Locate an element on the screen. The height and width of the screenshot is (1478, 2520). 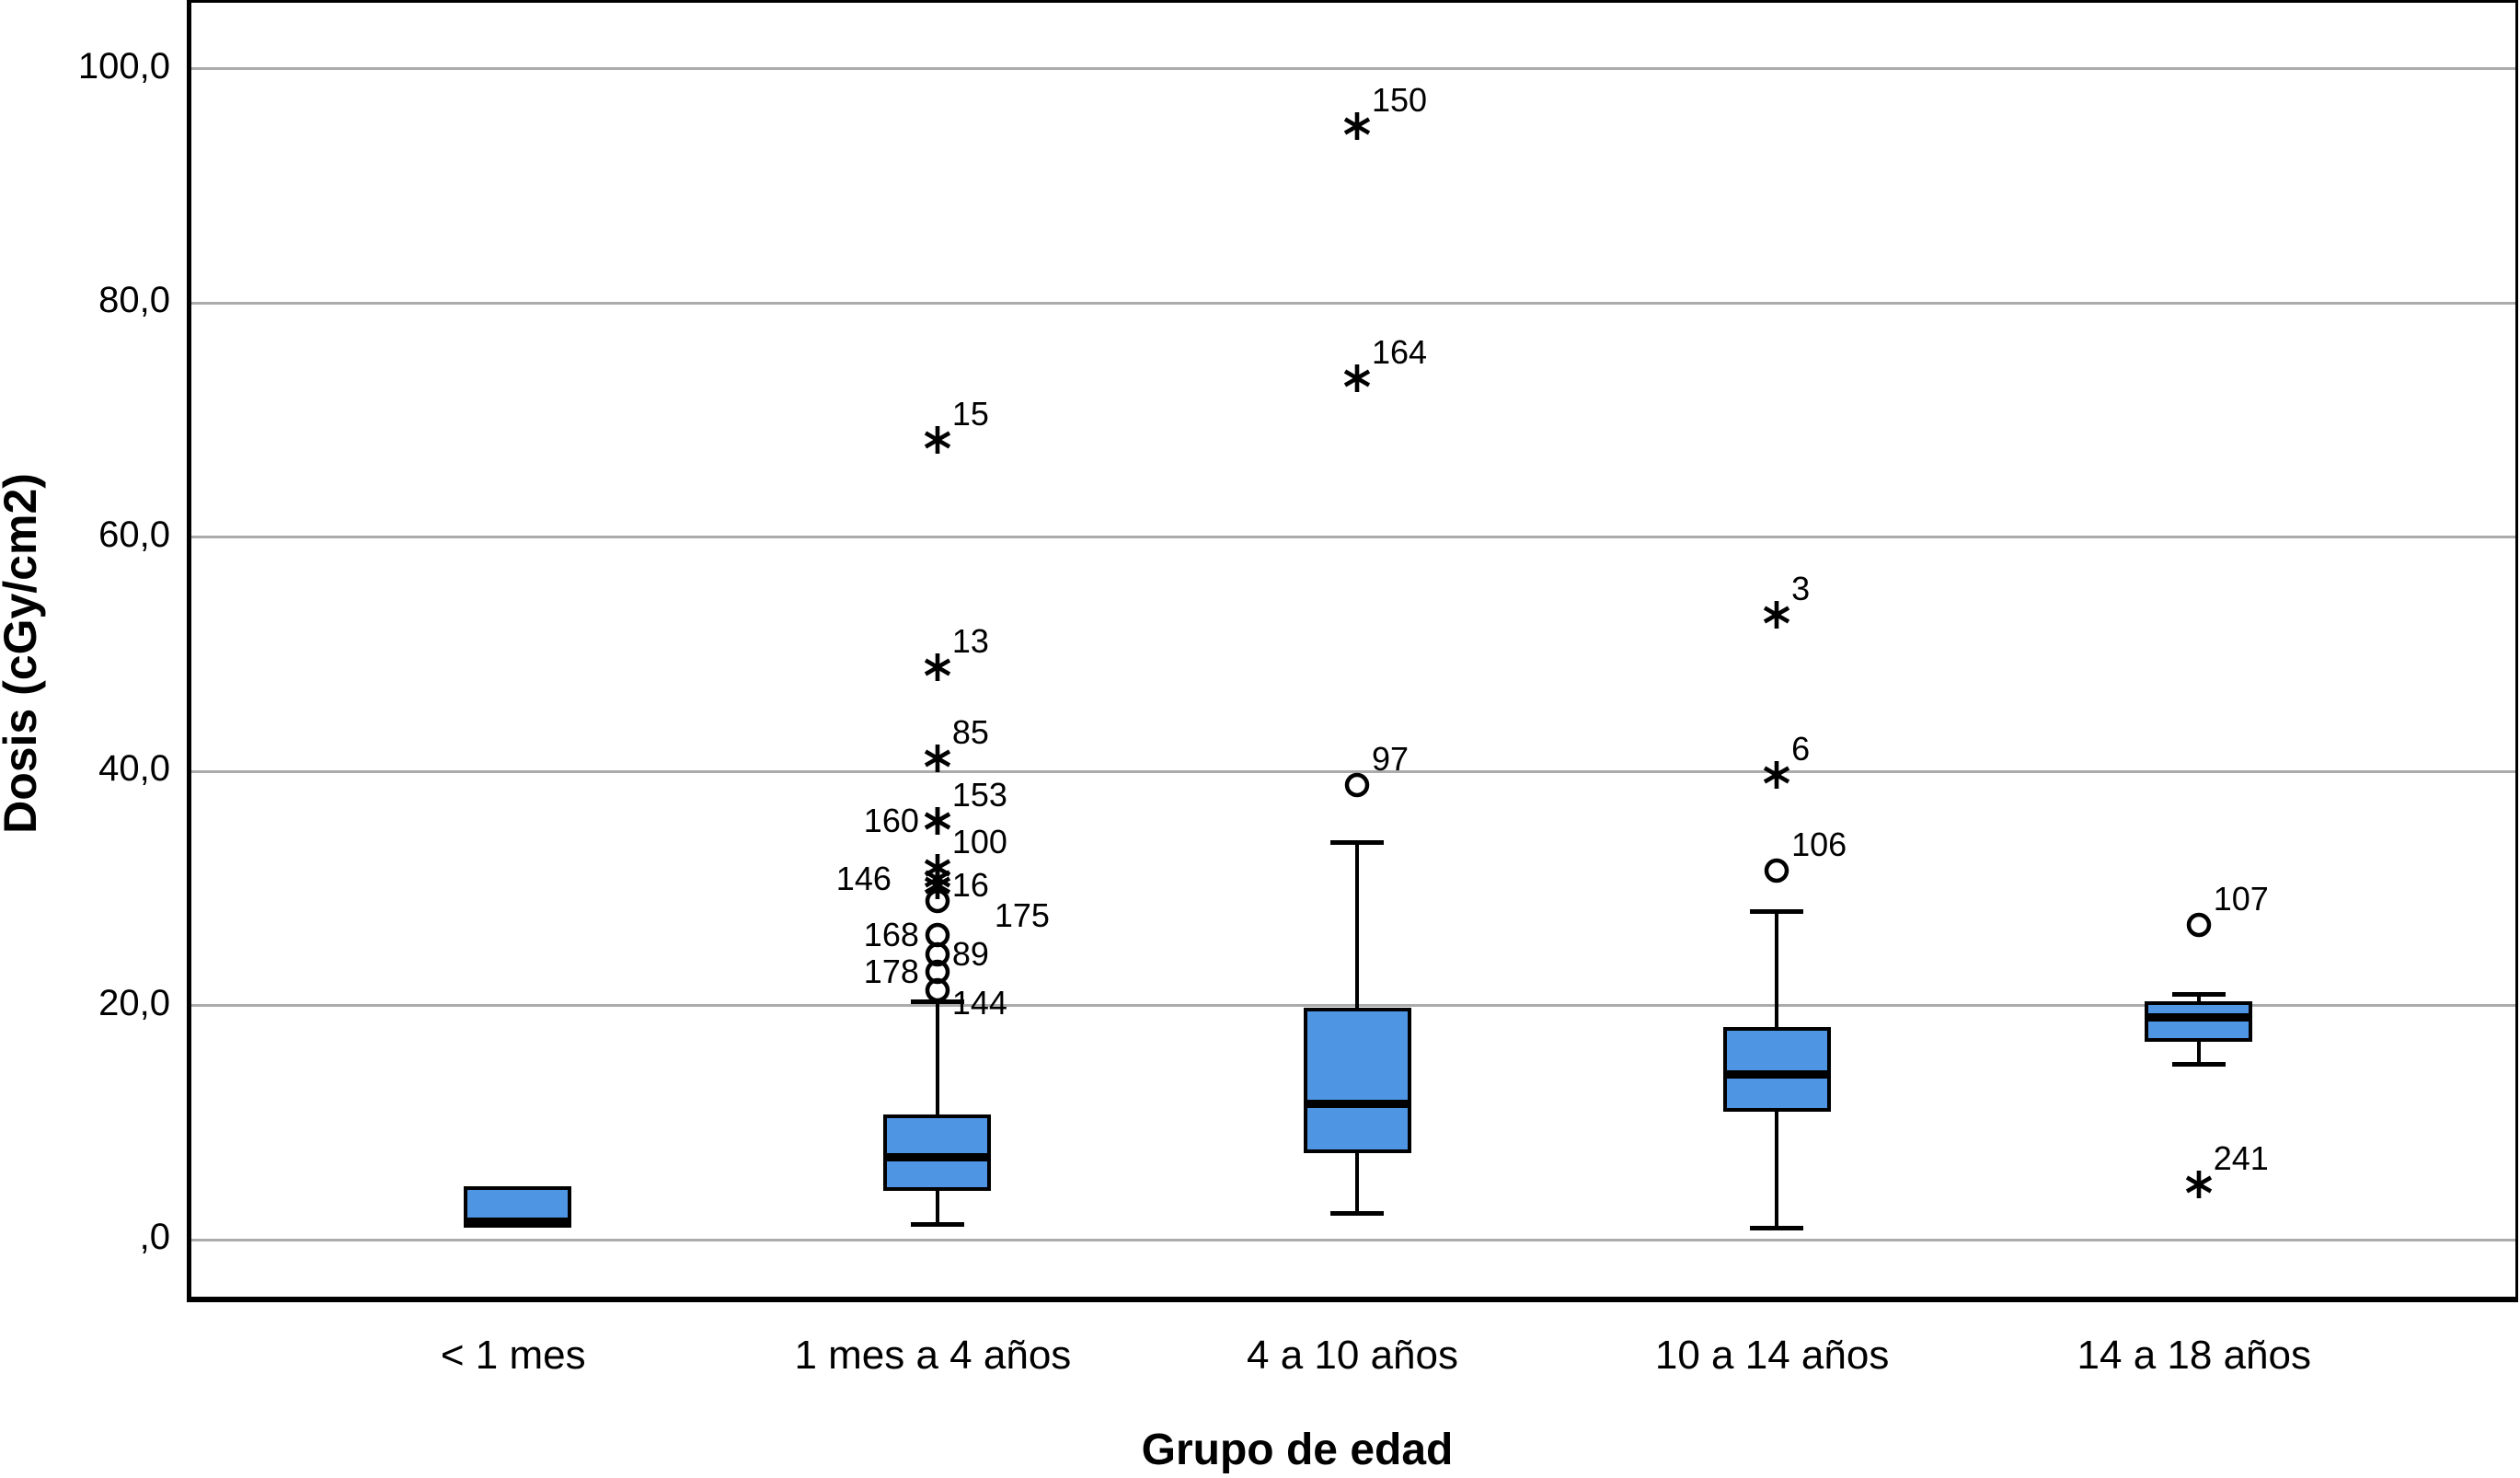
box-4-a-10-años is located at coordinates (1357, 1080).